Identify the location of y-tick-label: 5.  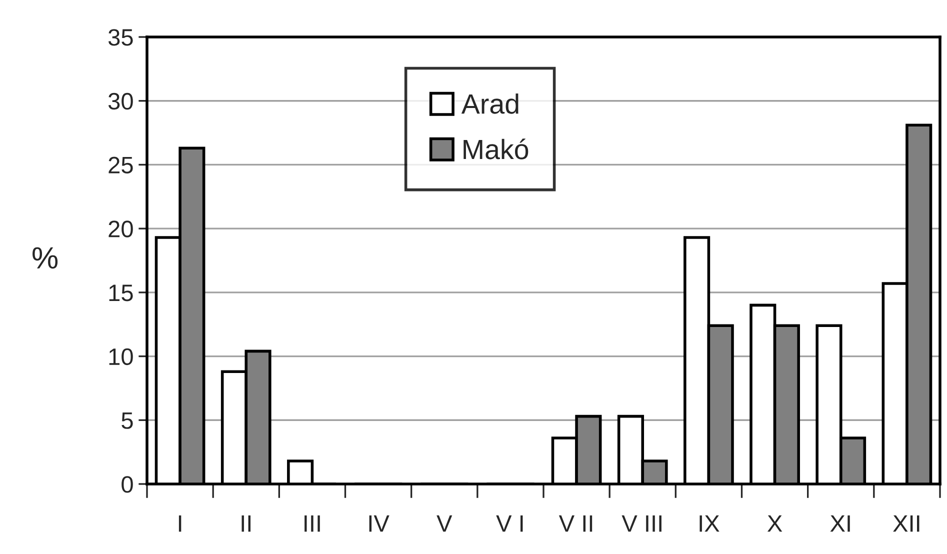
(127, 420).